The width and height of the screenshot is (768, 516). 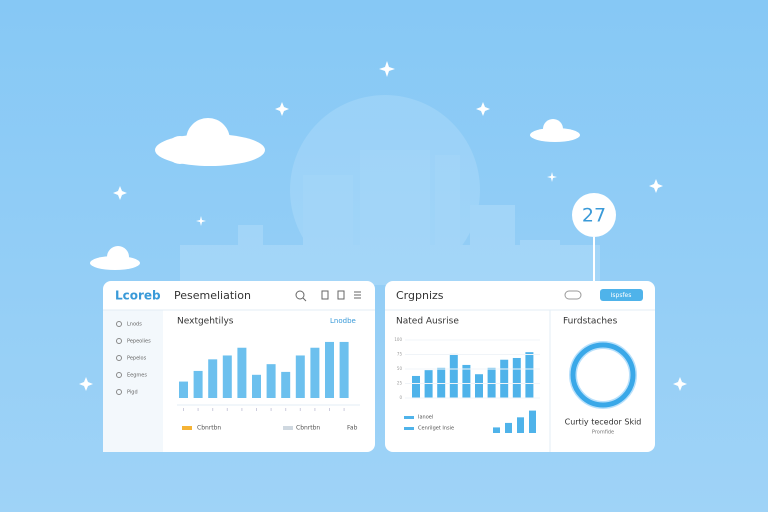 What do you see at coordinates (212, 295) in the screenshot?
I see `panel-title: Pesemeliation` at bounding box center [212, 295].